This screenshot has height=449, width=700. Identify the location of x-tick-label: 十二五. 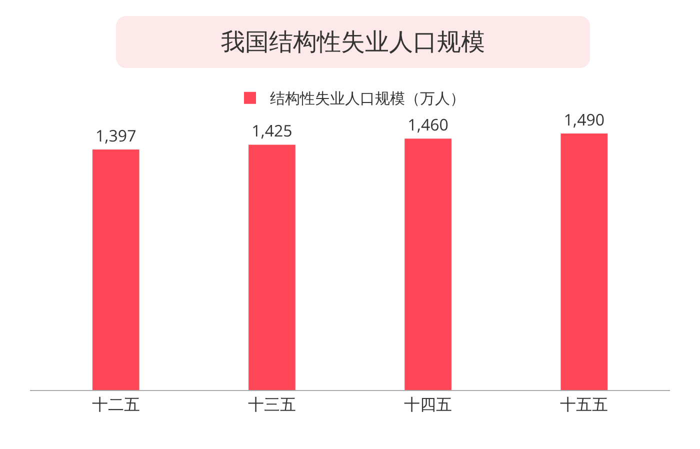
(116, 404).